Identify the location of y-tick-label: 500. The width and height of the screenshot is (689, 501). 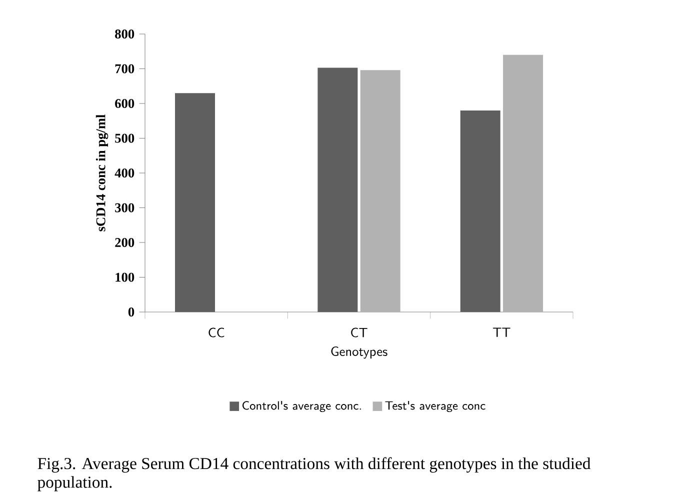
(124, 138).